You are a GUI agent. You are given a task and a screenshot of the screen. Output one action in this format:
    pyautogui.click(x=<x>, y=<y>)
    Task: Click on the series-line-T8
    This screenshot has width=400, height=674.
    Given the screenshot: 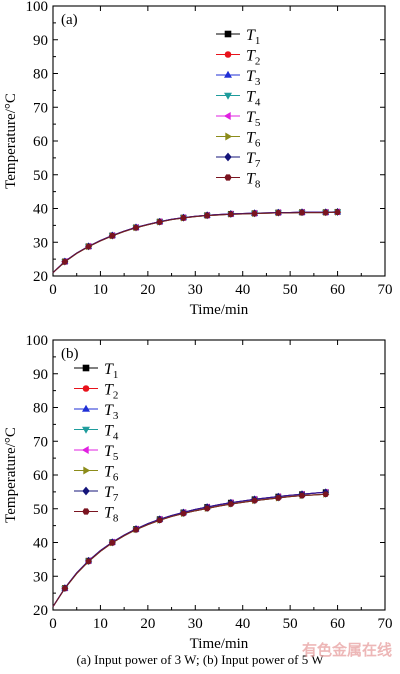 What is the action you would take?
    pyautogui.click(x=195, y=242)
    